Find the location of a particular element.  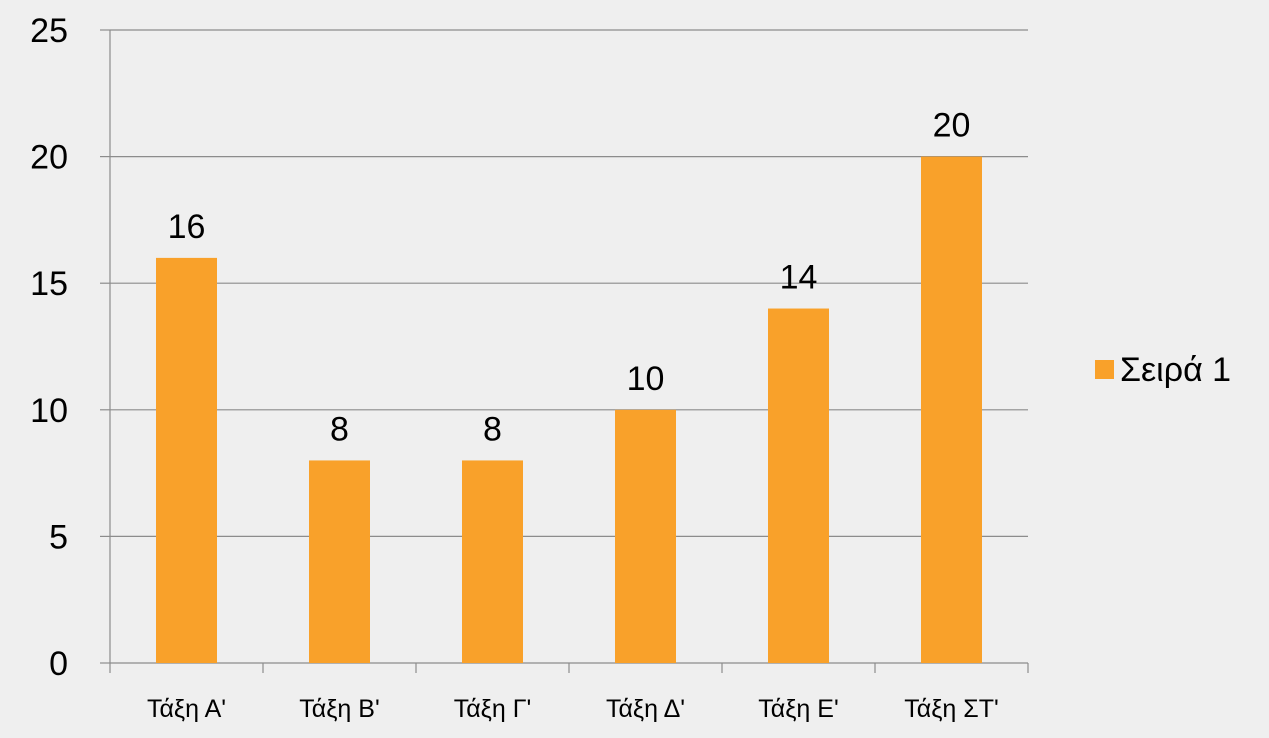

data-label: 16 is located at coordinates (187, 227).